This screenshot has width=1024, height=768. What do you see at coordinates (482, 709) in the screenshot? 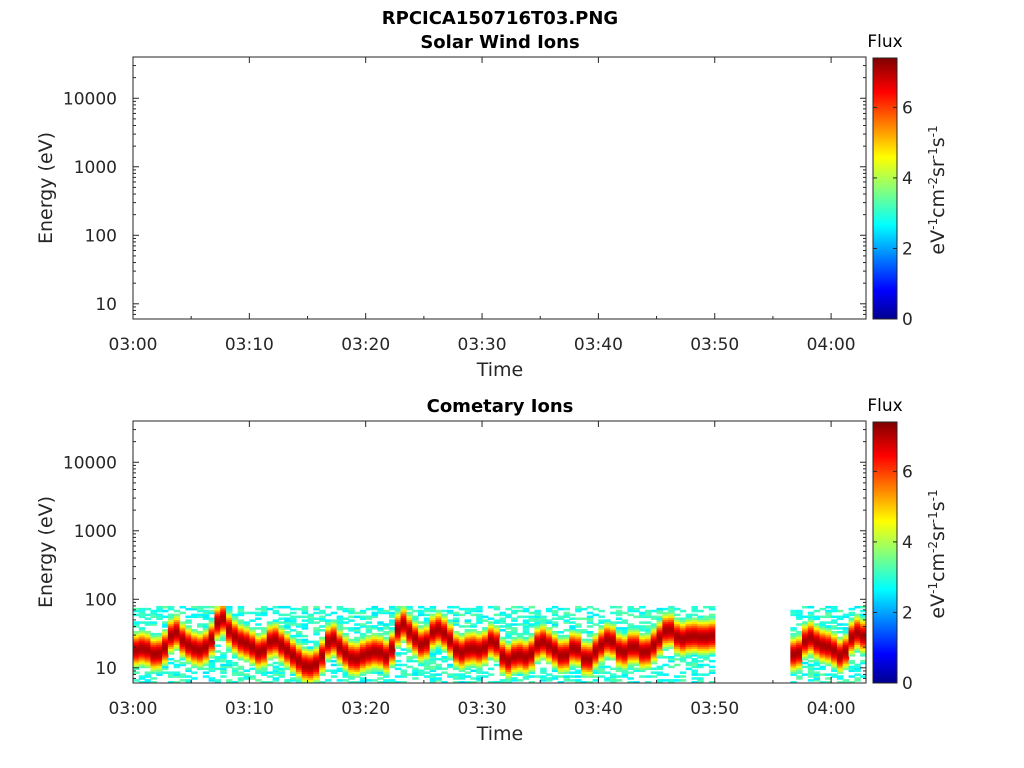
I see `x-tick-label: 03:30` at bounding box center [482, 709].